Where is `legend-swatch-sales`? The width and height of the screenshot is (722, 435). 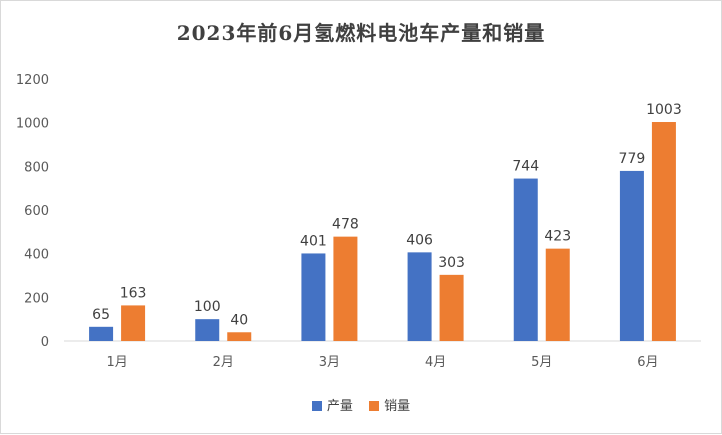 legend-swatch-sales is located at coordinates (374, 406).